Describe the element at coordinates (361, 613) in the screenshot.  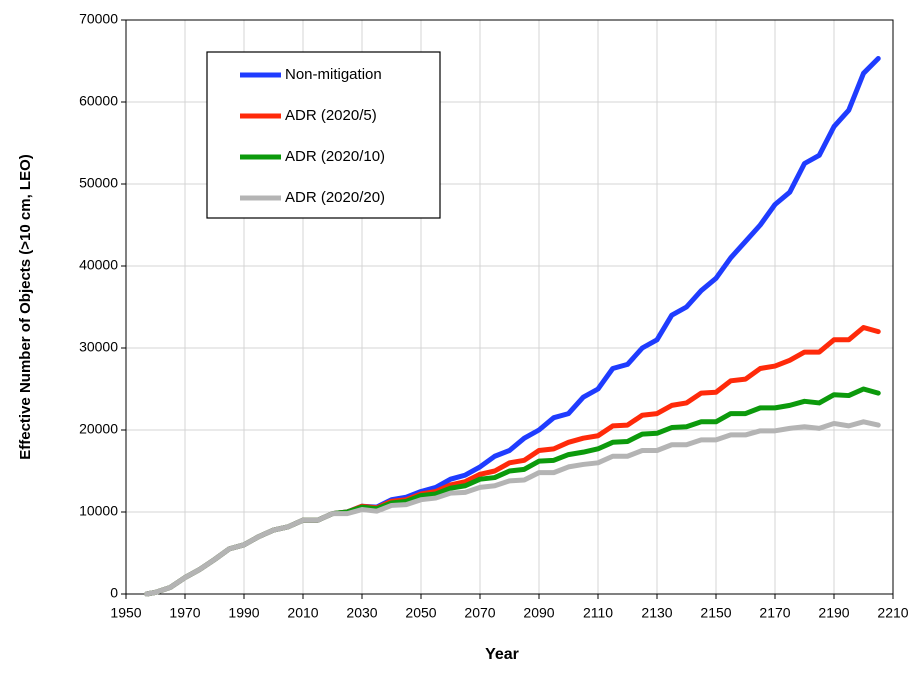
I see `x-tick-label: 2030` at that location.